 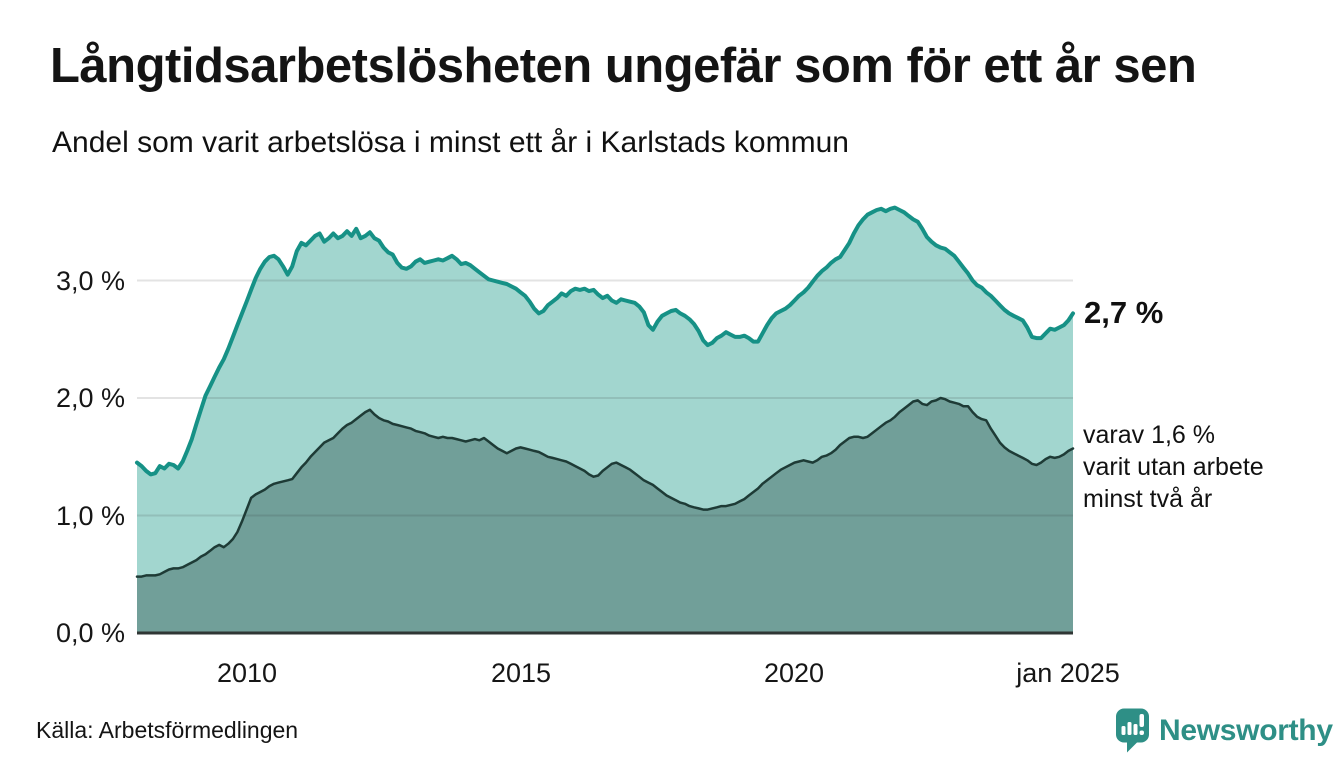 I want to click on y-axis-tick-3: 3,0 %, so click(x=90, y=280).